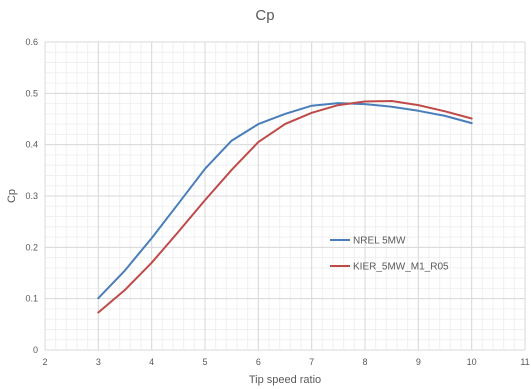 This screenshot has width=531, height=389. I want to click on x-tick-label: 8, so click(364, 362).